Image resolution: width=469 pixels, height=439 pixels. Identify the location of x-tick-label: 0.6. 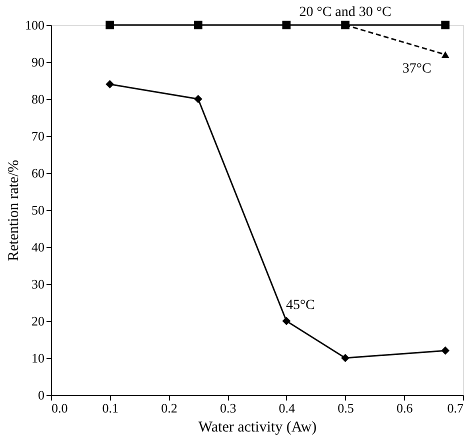
(405, 408).